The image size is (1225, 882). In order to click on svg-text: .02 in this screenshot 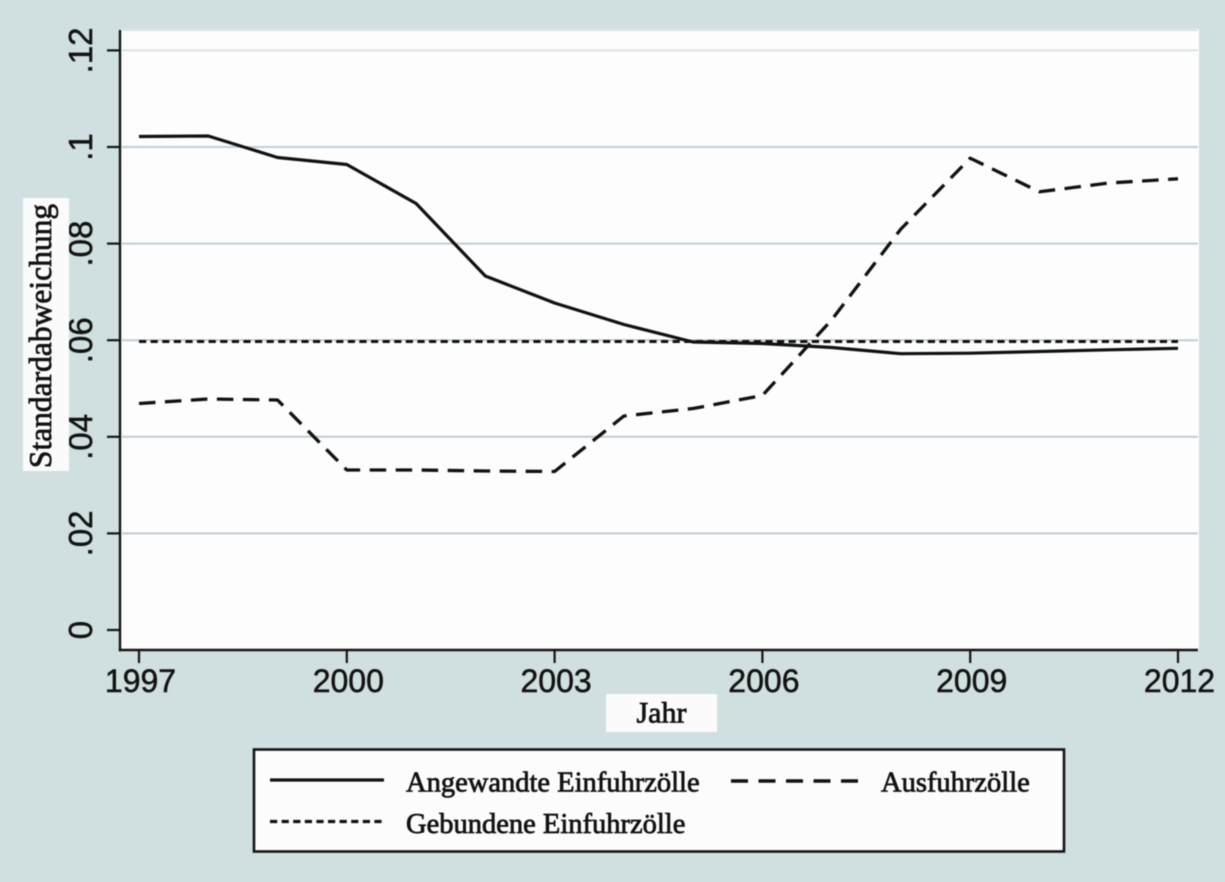, I will do `click(80, 533)`.